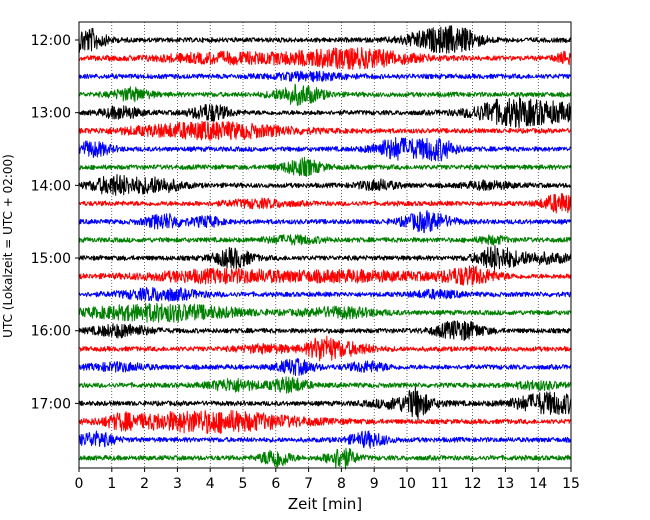 This screenshot has width=650, height=520. What do you see at coordinates (325, 504) in the screenshot?
I see `x-axis-label: Zeit [min]` at bounding box center [325, 504].